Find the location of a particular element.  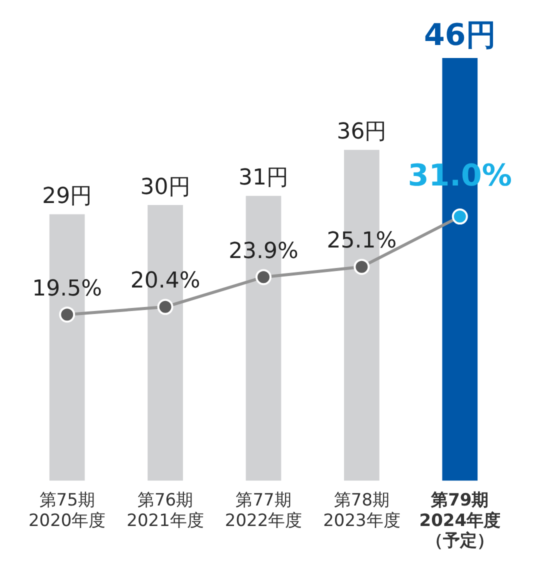

x-tick-label: 第78期 2023年度 is located at coordinates (361, 510).